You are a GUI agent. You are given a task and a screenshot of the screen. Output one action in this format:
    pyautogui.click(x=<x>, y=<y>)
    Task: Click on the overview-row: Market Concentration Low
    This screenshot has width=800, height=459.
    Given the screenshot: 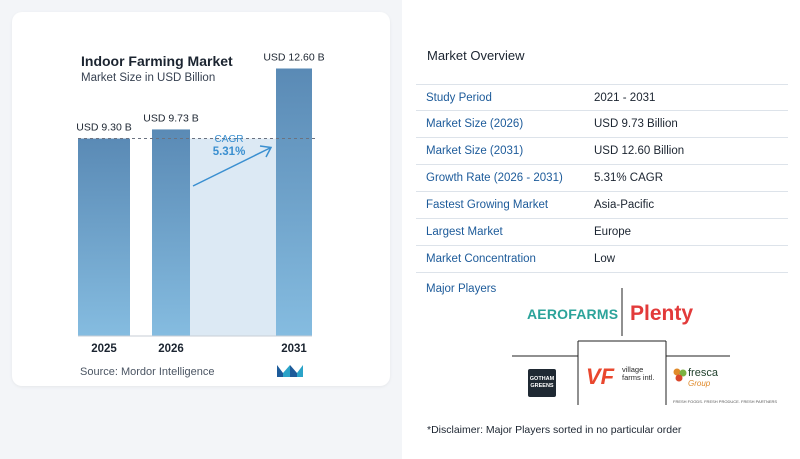 What is the action you would take?
    pyautogui.click(x=602, y=259)
    